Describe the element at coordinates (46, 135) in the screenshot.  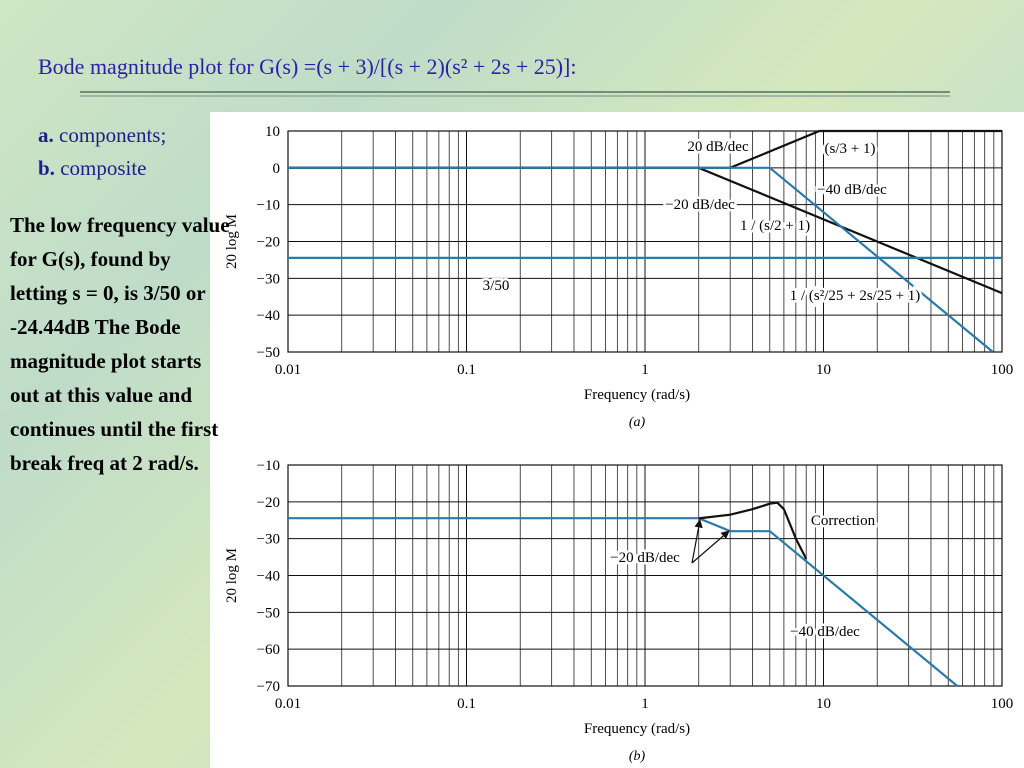
I see `item-letter: a.` at that location.